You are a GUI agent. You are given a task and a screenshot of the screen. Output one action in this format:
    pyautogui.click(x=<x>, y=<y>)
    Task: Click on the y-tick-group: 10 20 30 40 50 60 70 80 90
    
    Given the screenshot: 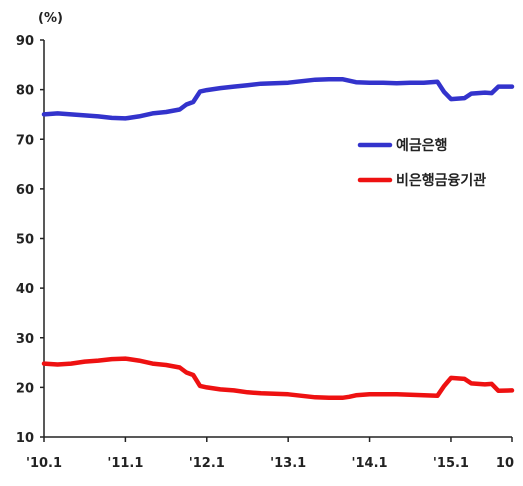 What is the action you would take?
    pyautogui.click(x=30, y=240)
    